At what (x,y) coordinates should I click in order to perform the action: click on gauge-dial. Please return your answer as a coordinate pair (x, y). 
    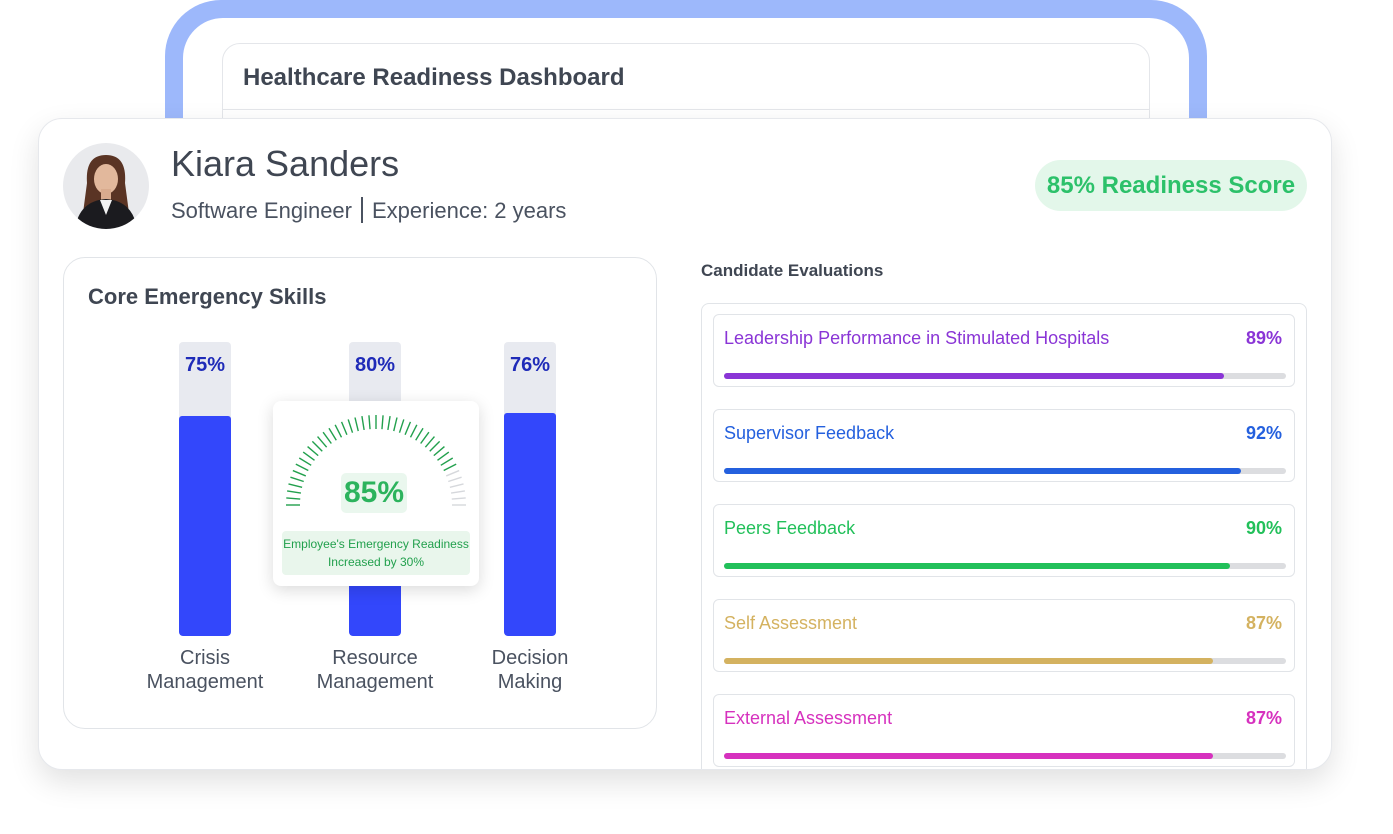
    Looking at the image, I should click on (376, 460).